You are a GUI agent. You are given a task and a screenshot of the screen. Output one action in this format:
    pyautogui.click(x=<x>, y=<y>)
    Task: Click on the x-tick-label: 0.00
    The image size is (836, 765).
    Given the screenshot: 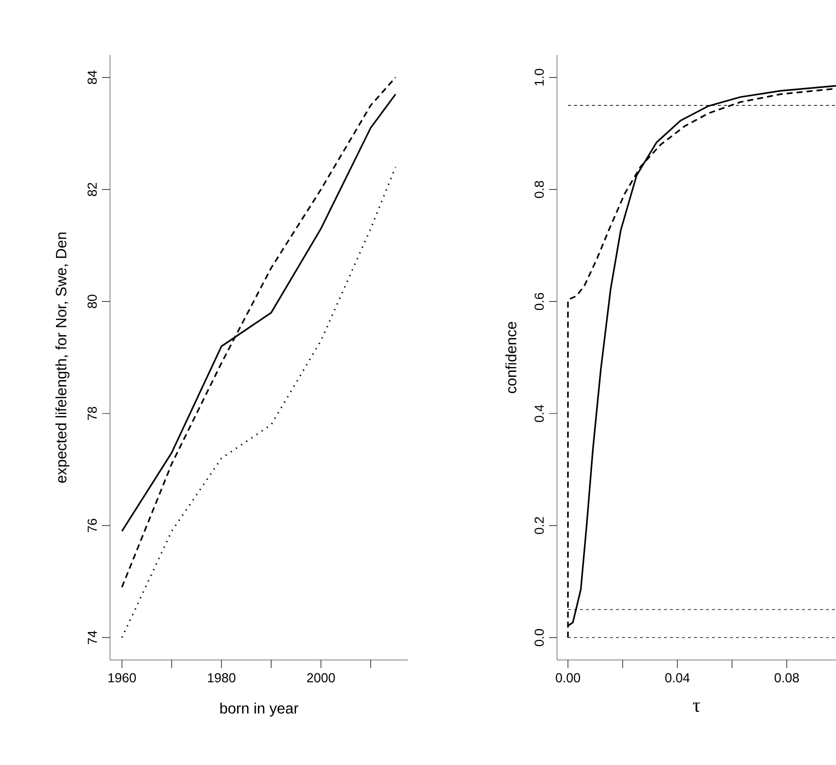 What is the action you would take?
    pyautogui.click(x=568, y=677)
    